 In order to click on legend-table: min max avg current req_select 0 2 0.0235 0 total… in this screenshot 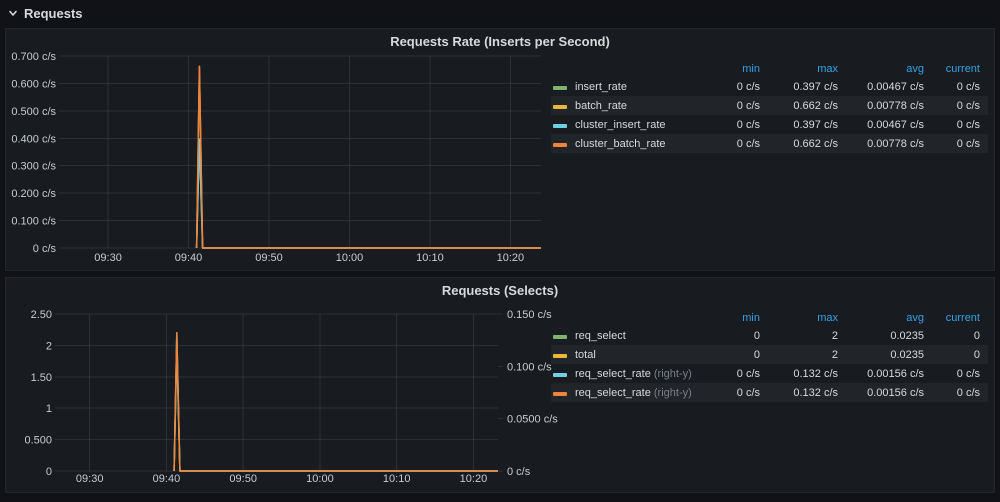, I will do `click(769, 356)`.